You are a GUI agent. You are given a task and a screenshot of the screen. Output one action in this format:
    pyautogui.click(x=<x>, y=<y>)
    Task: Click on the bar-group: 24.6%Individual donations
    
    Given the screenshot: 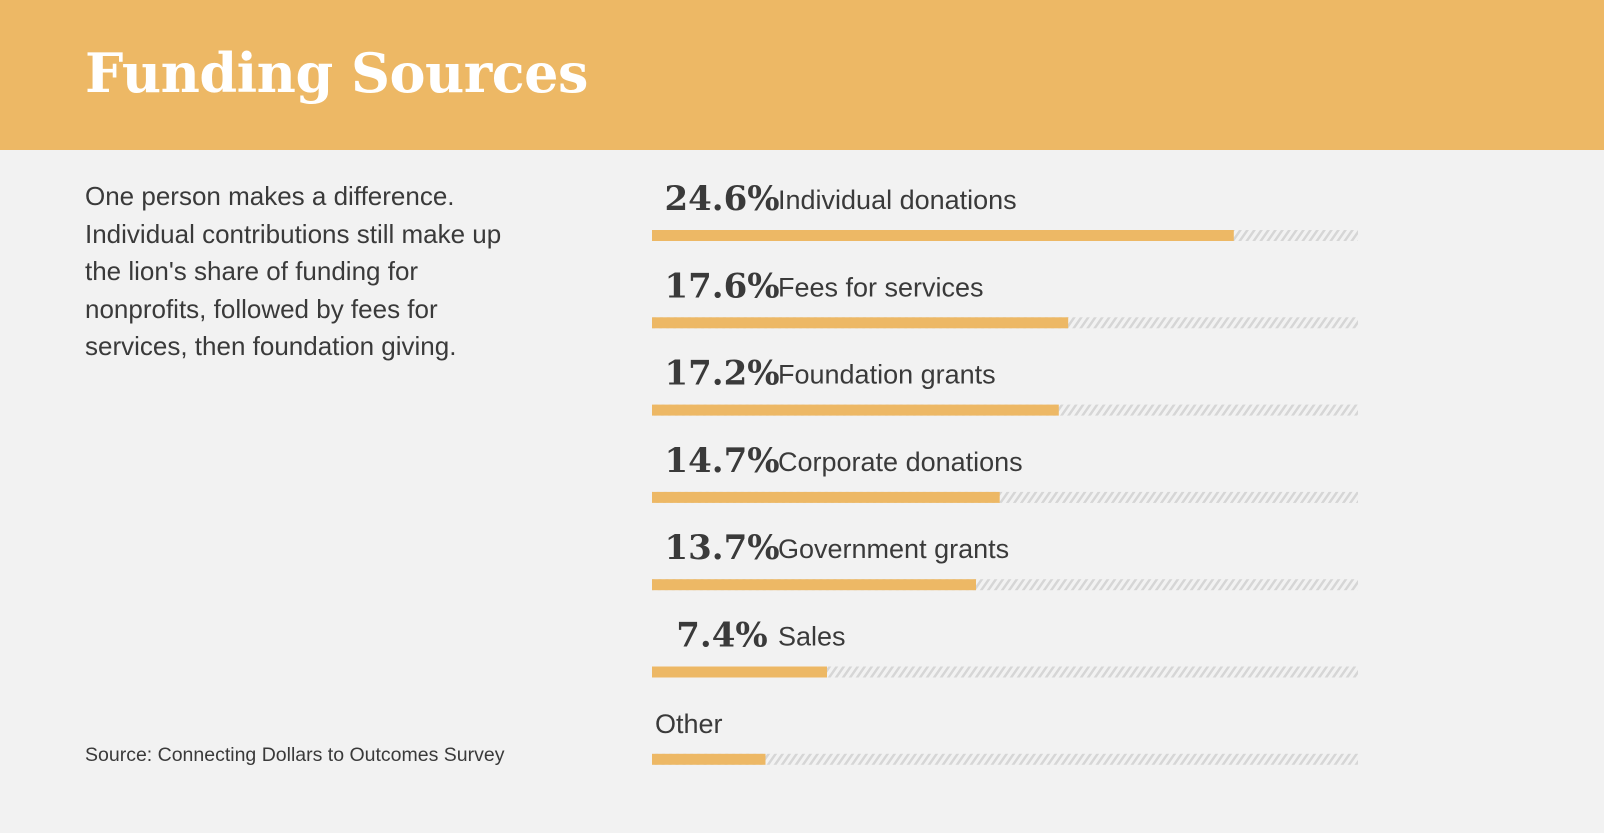 What is the action you would take?
    pyautogui.click(x=1005, y=210)
    